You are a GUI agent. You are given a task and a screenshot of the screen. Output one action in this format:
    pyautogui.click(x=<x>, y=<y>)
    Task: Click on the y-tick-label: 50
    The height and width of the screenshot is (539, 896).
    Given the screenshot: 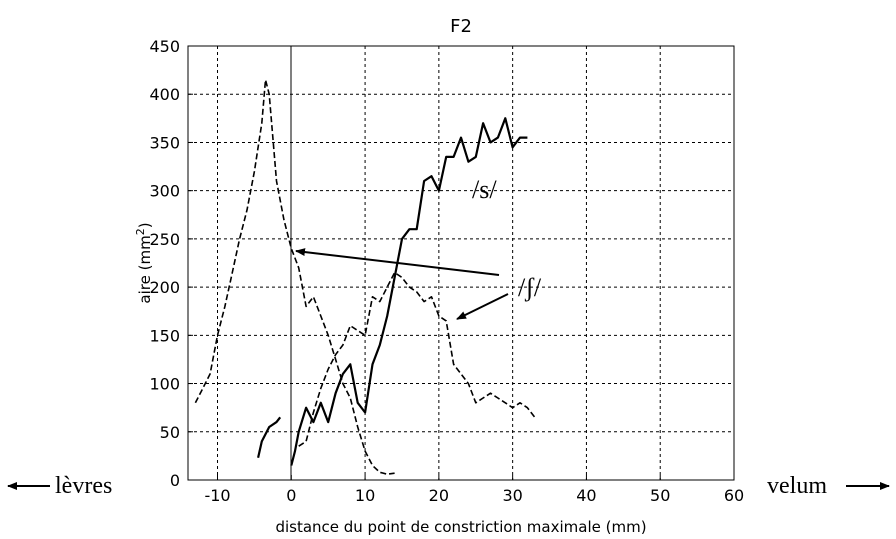 What is the action you would take?
    pyautogui.click(x=170, y=432)
    